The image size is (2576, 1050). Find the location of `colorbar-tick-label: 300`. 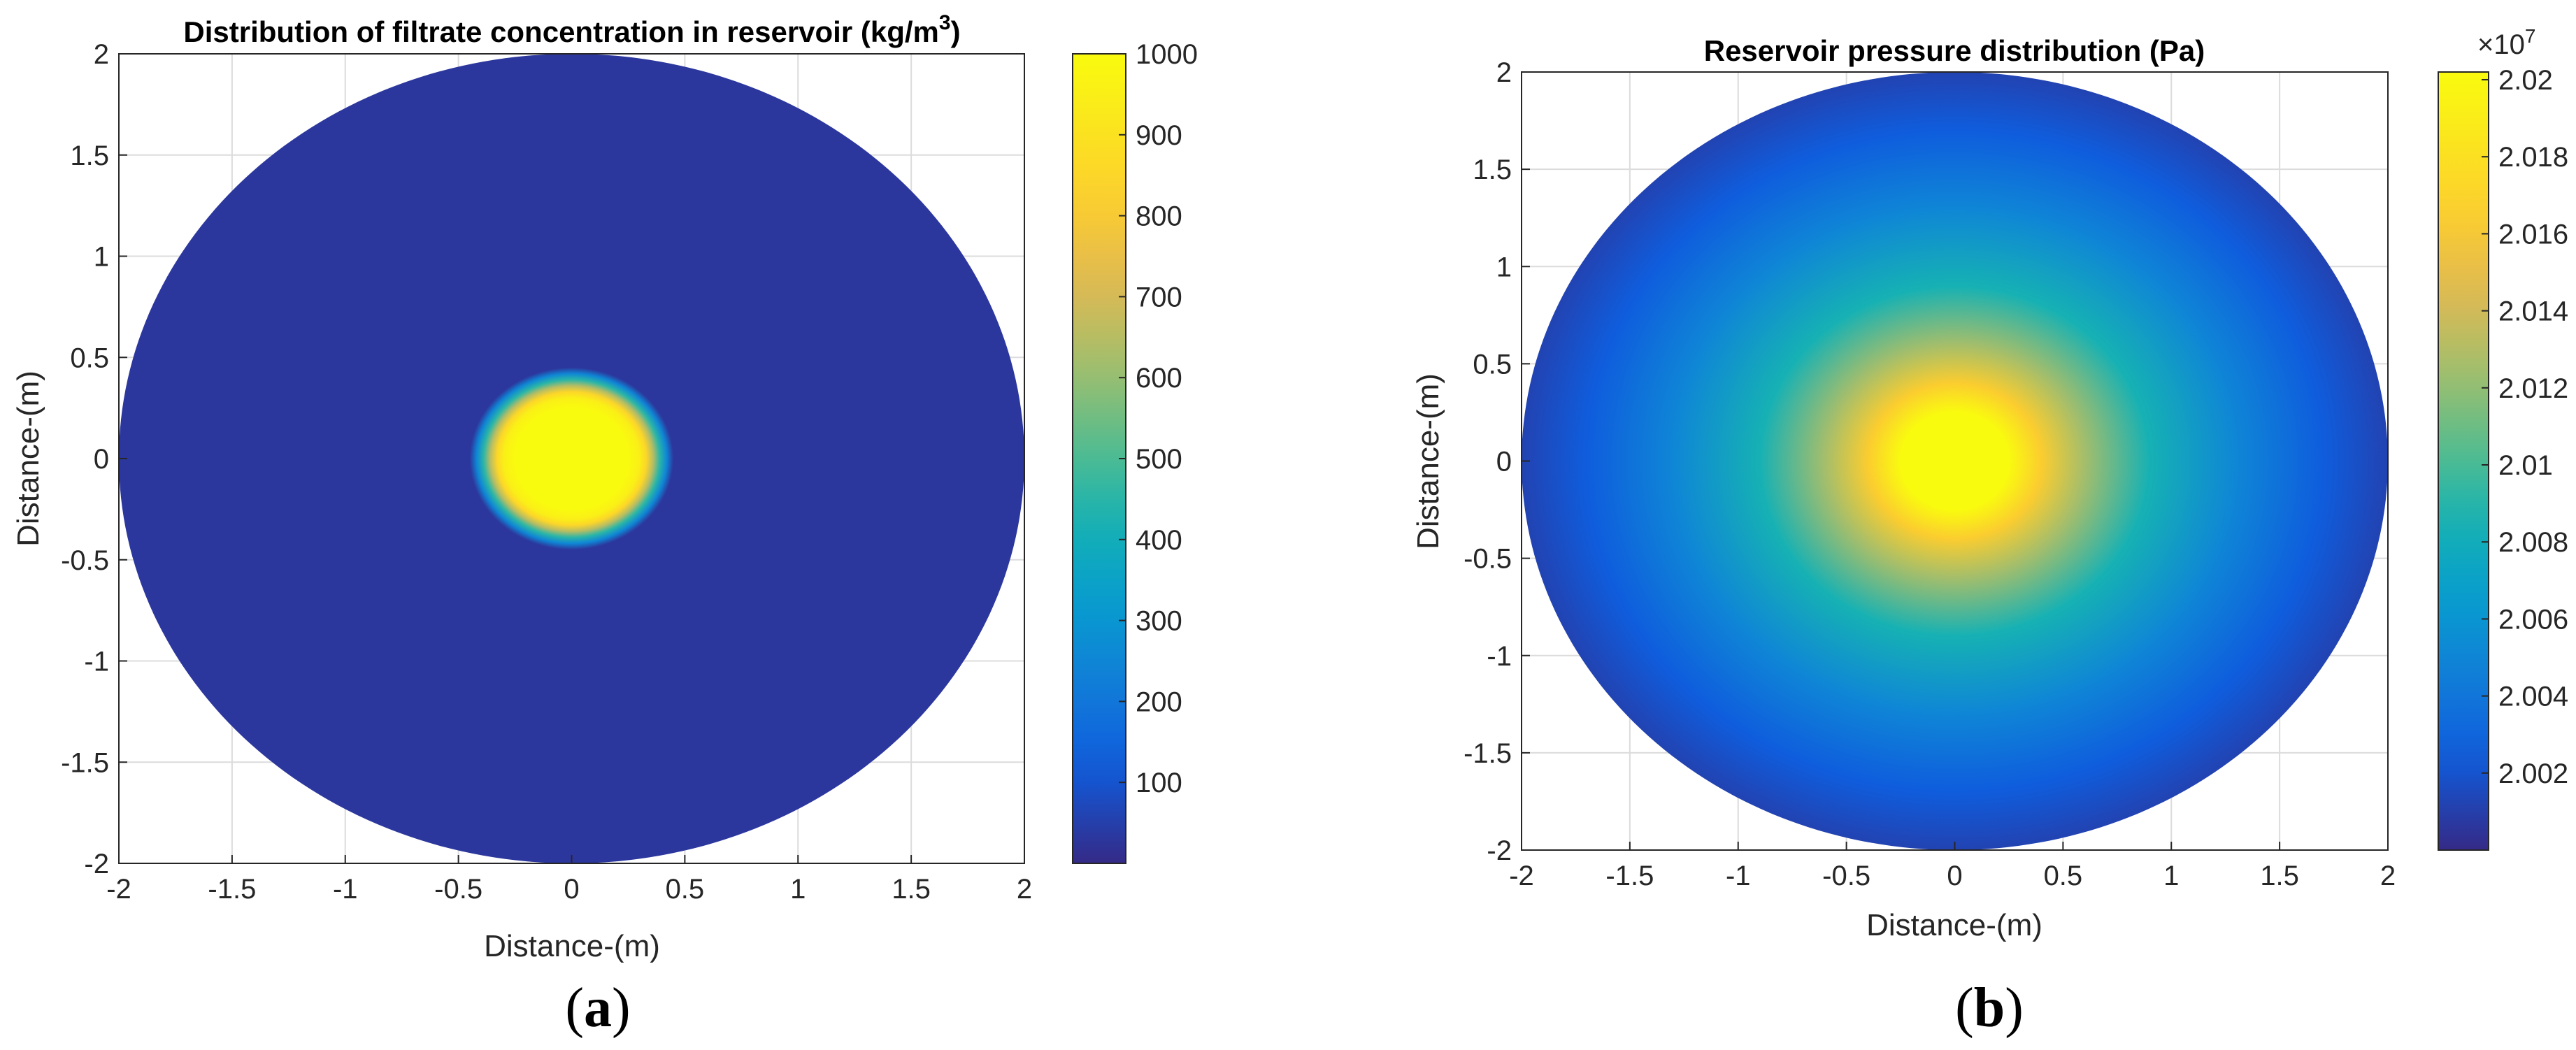

colorbar-tick-label: 300 is located at coordinates (1159, 621).